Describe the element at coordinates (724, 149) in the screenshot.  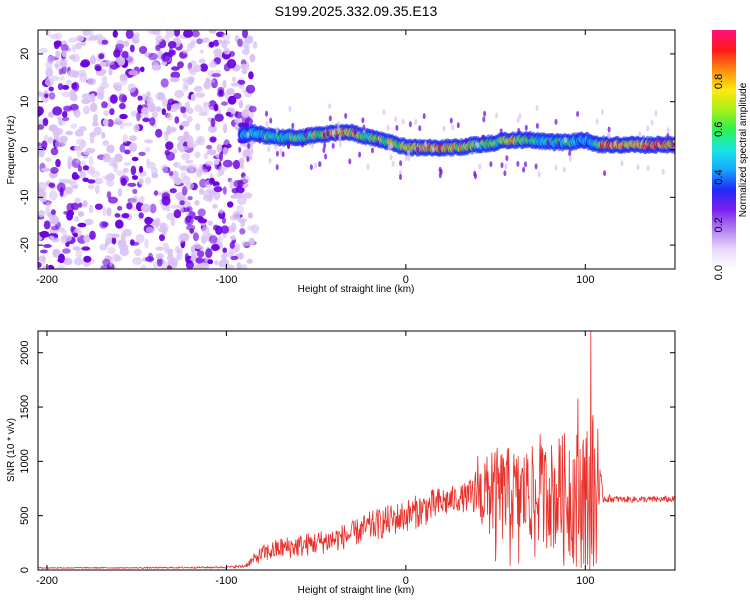
I see `colorbar-gradient` at that location.